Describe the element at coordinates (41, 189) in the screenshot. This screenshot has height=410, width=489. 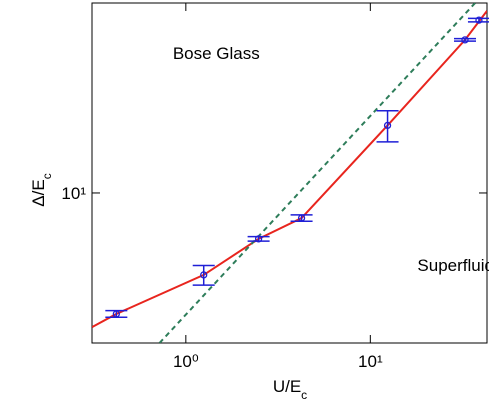
I see `y-axis-label: Δ/Ec` at that location.